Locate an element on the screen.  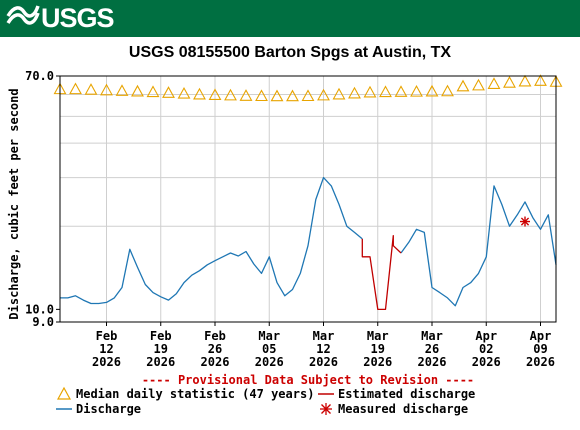
usgs-logo: USGS is located at coordinates (60, 18).